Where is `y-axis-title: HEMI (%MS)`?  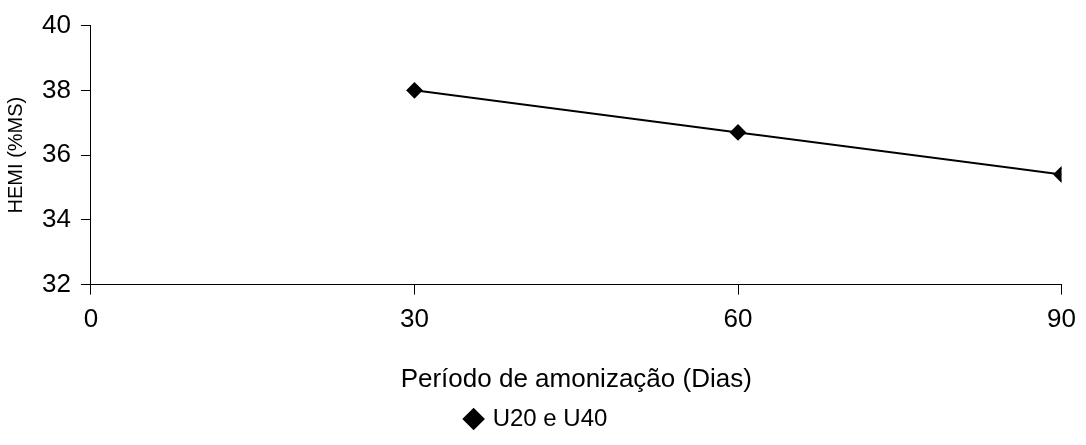 y-axis-title: HEMI (%MS) is located at coordinates (14, 155).